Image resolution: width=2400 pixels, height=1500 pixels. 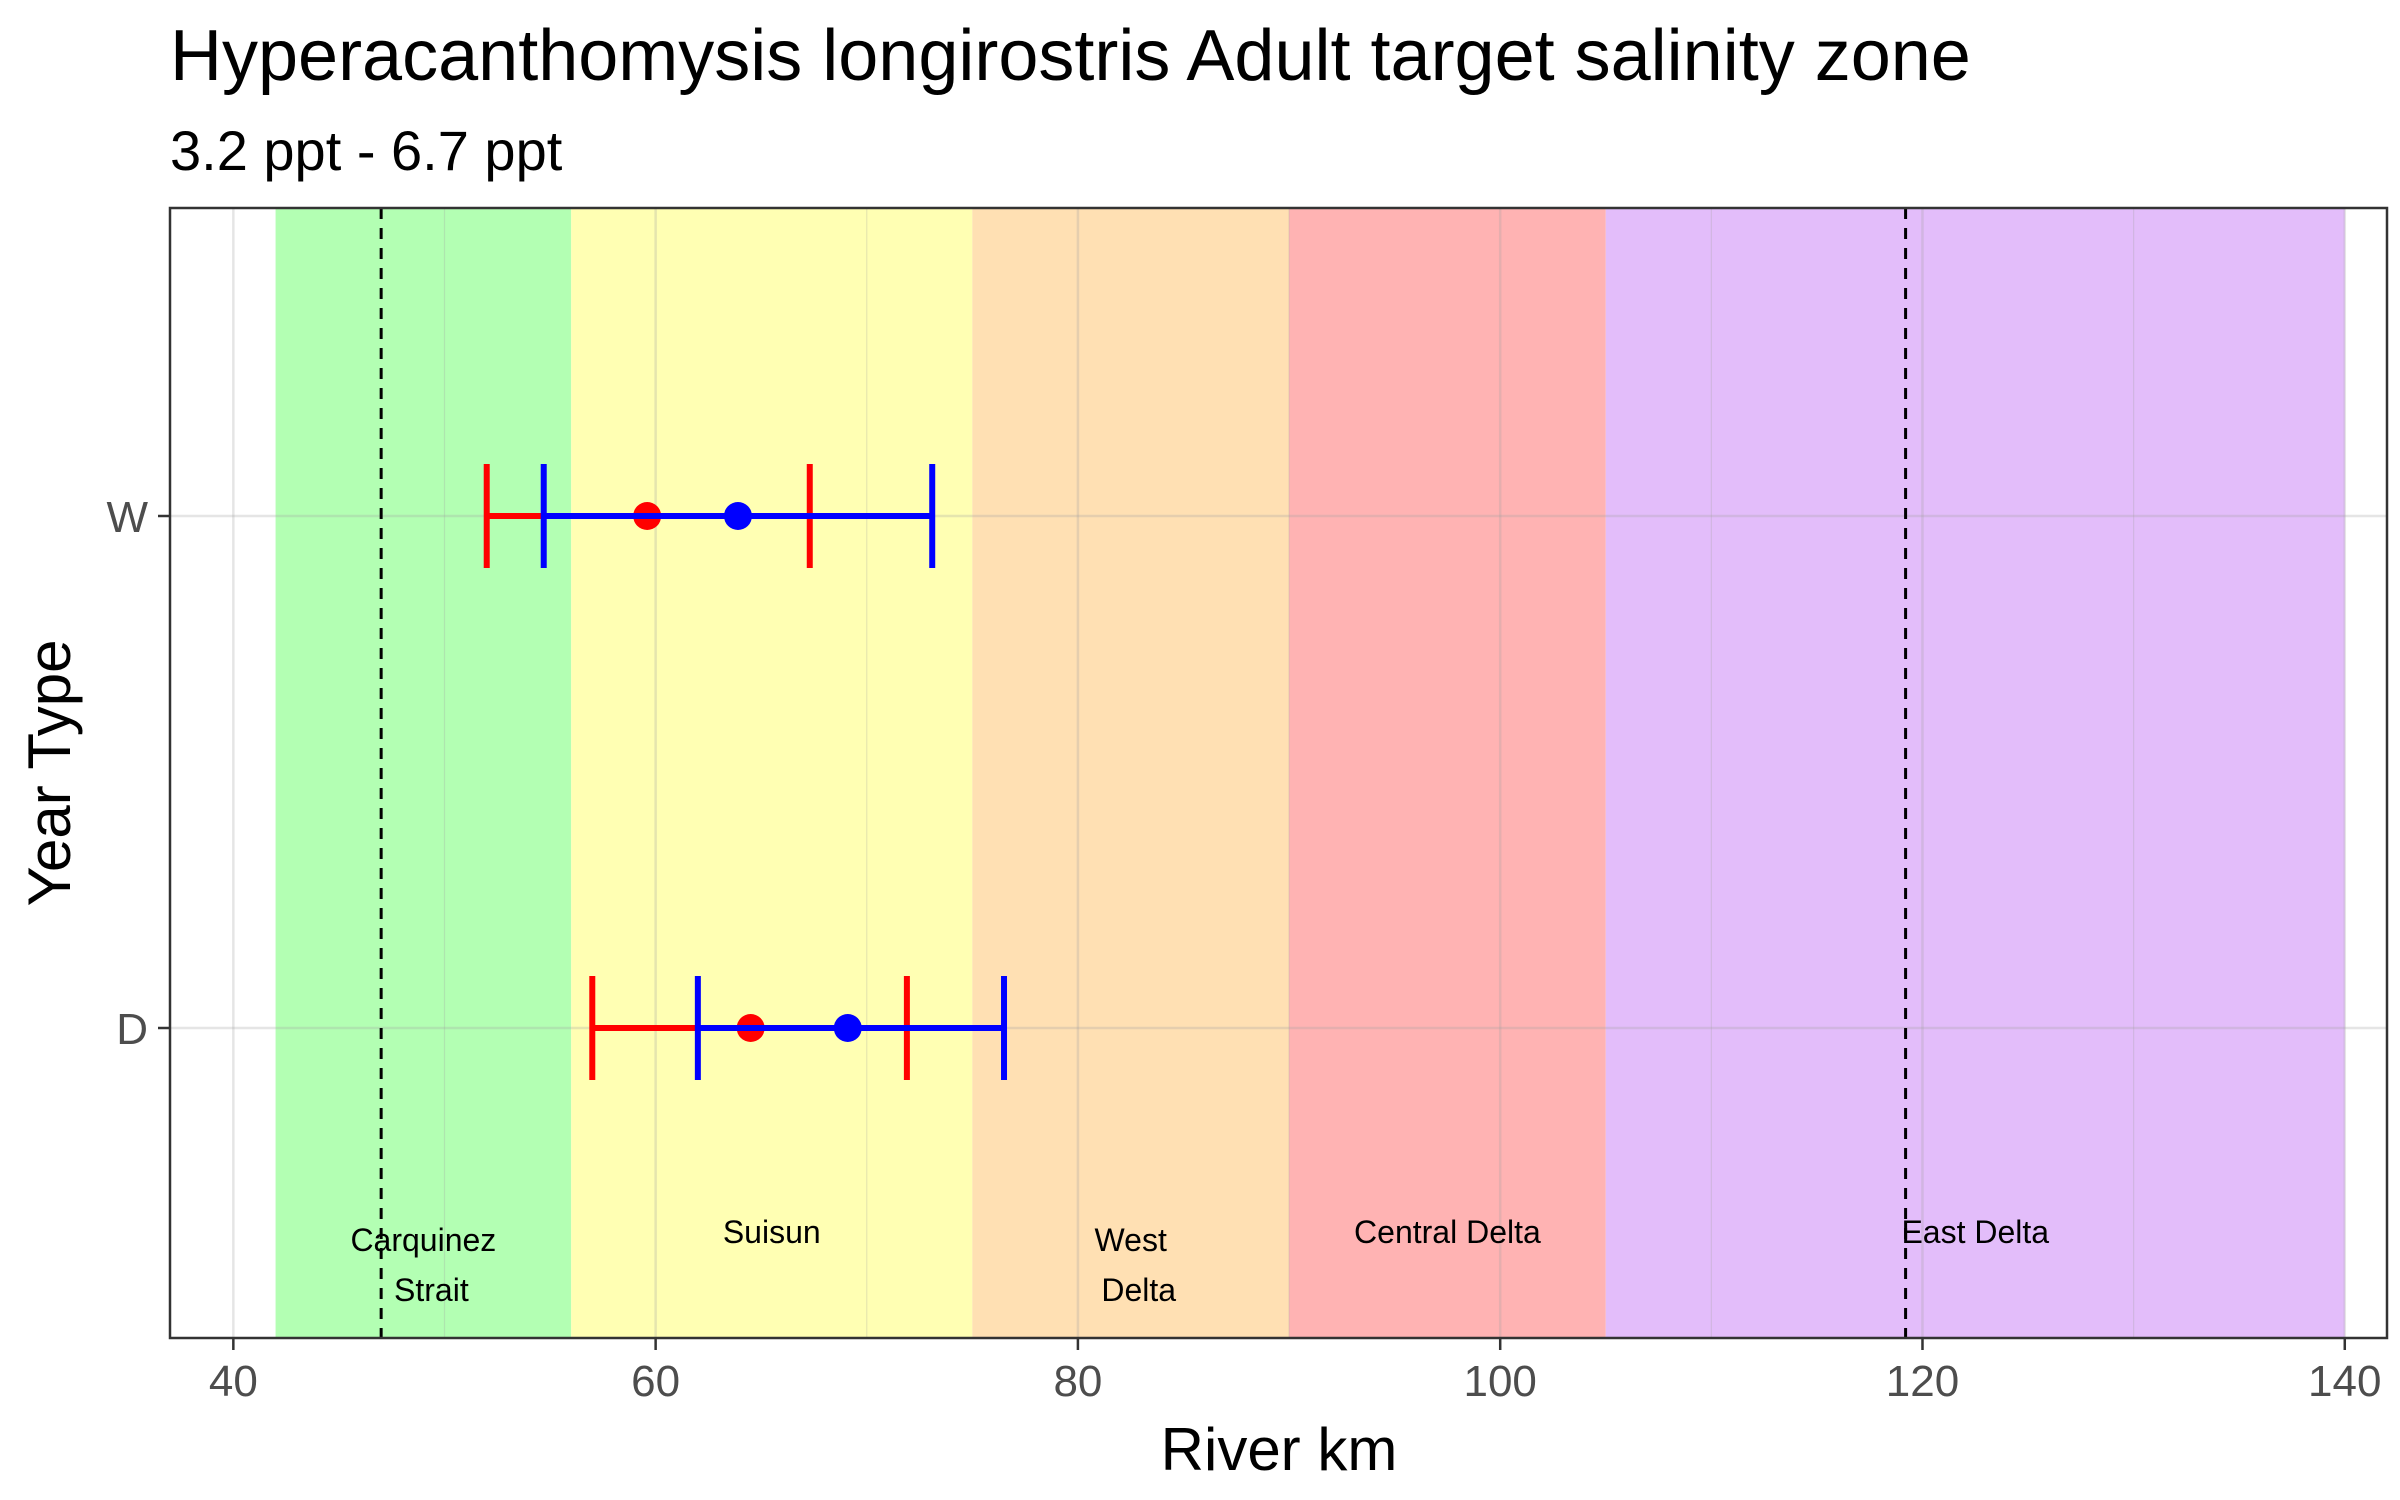 What do you see at coordinates (1131, 1240) in the screenshot?
I see `region-label-2-0: West` at bounding box center [1131, 1240].